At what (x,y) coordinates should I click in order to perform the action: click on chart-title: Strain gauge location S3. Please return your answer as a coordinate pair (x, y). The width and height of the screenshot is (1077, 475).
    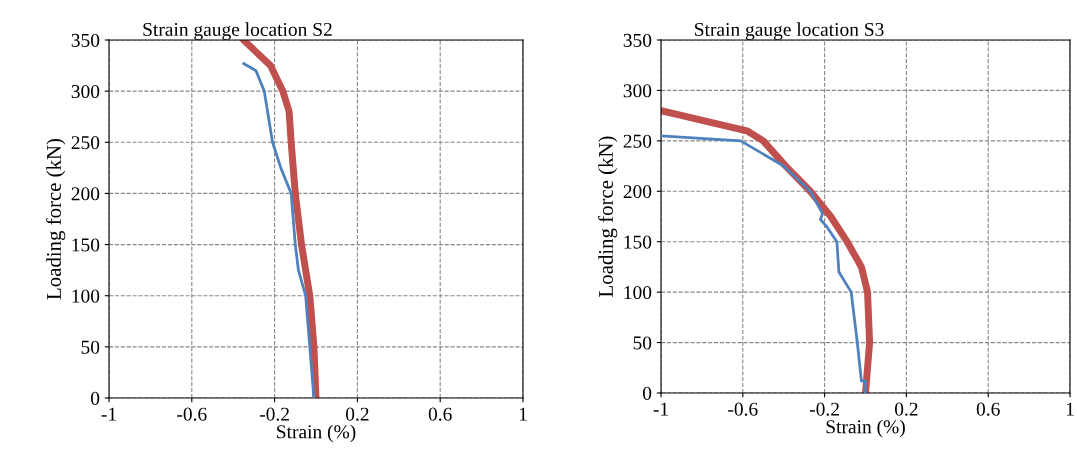
    Looking at the image, I should click on (789, 31).